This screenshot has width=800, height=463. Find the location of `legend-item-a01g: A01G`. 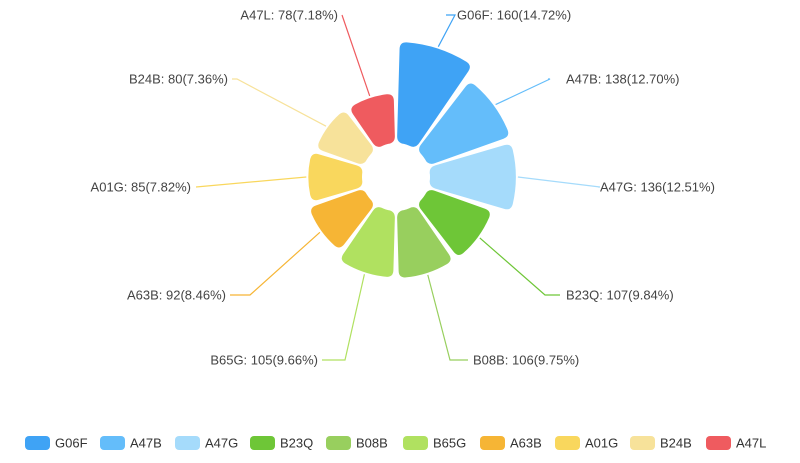

legend-item-a01g: A01G is located at coordinates (586, 443).